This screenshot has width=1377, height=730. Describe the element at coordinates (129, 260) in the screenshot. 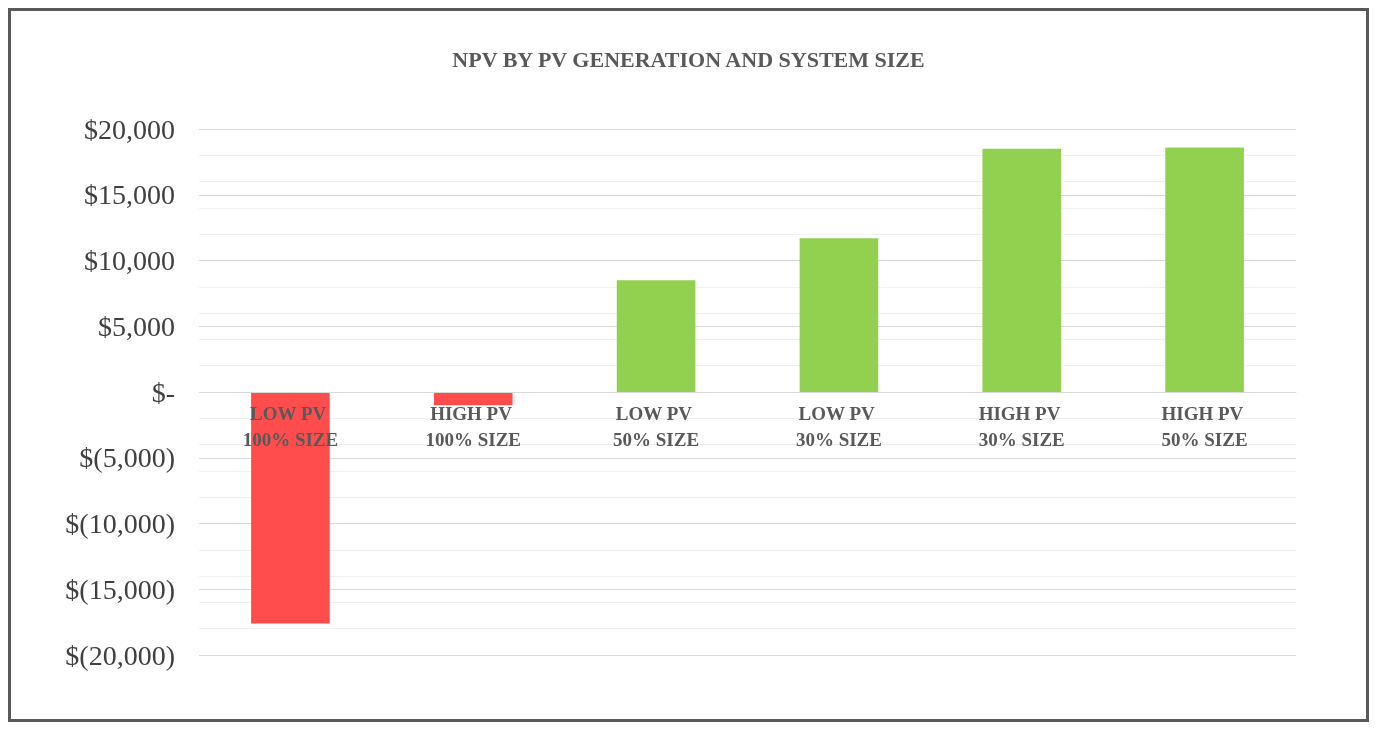

I see `y-tick-label: $10,000` at that location.